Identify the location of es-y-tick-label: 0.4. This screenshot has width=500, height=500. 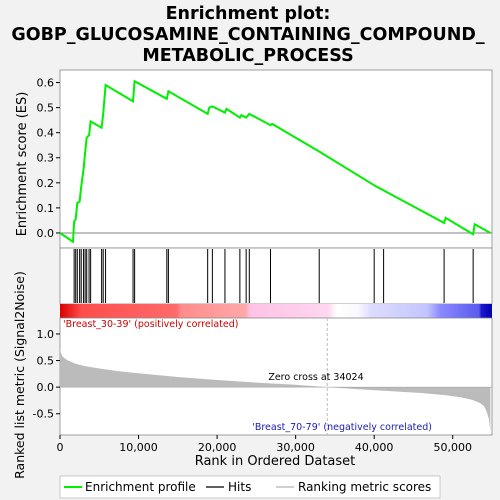
(46, 133).